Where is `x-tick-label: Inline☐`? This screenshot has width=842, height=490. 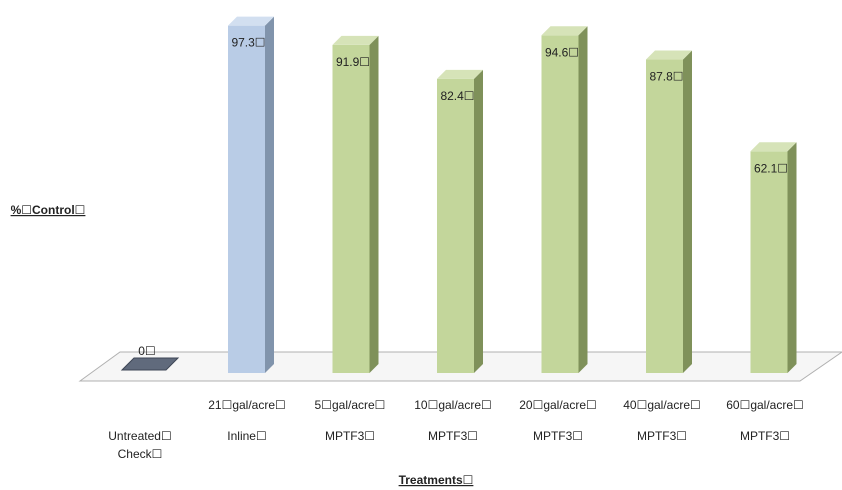 x-tick-label: Inline☐ is located at coordinates (246, 436).